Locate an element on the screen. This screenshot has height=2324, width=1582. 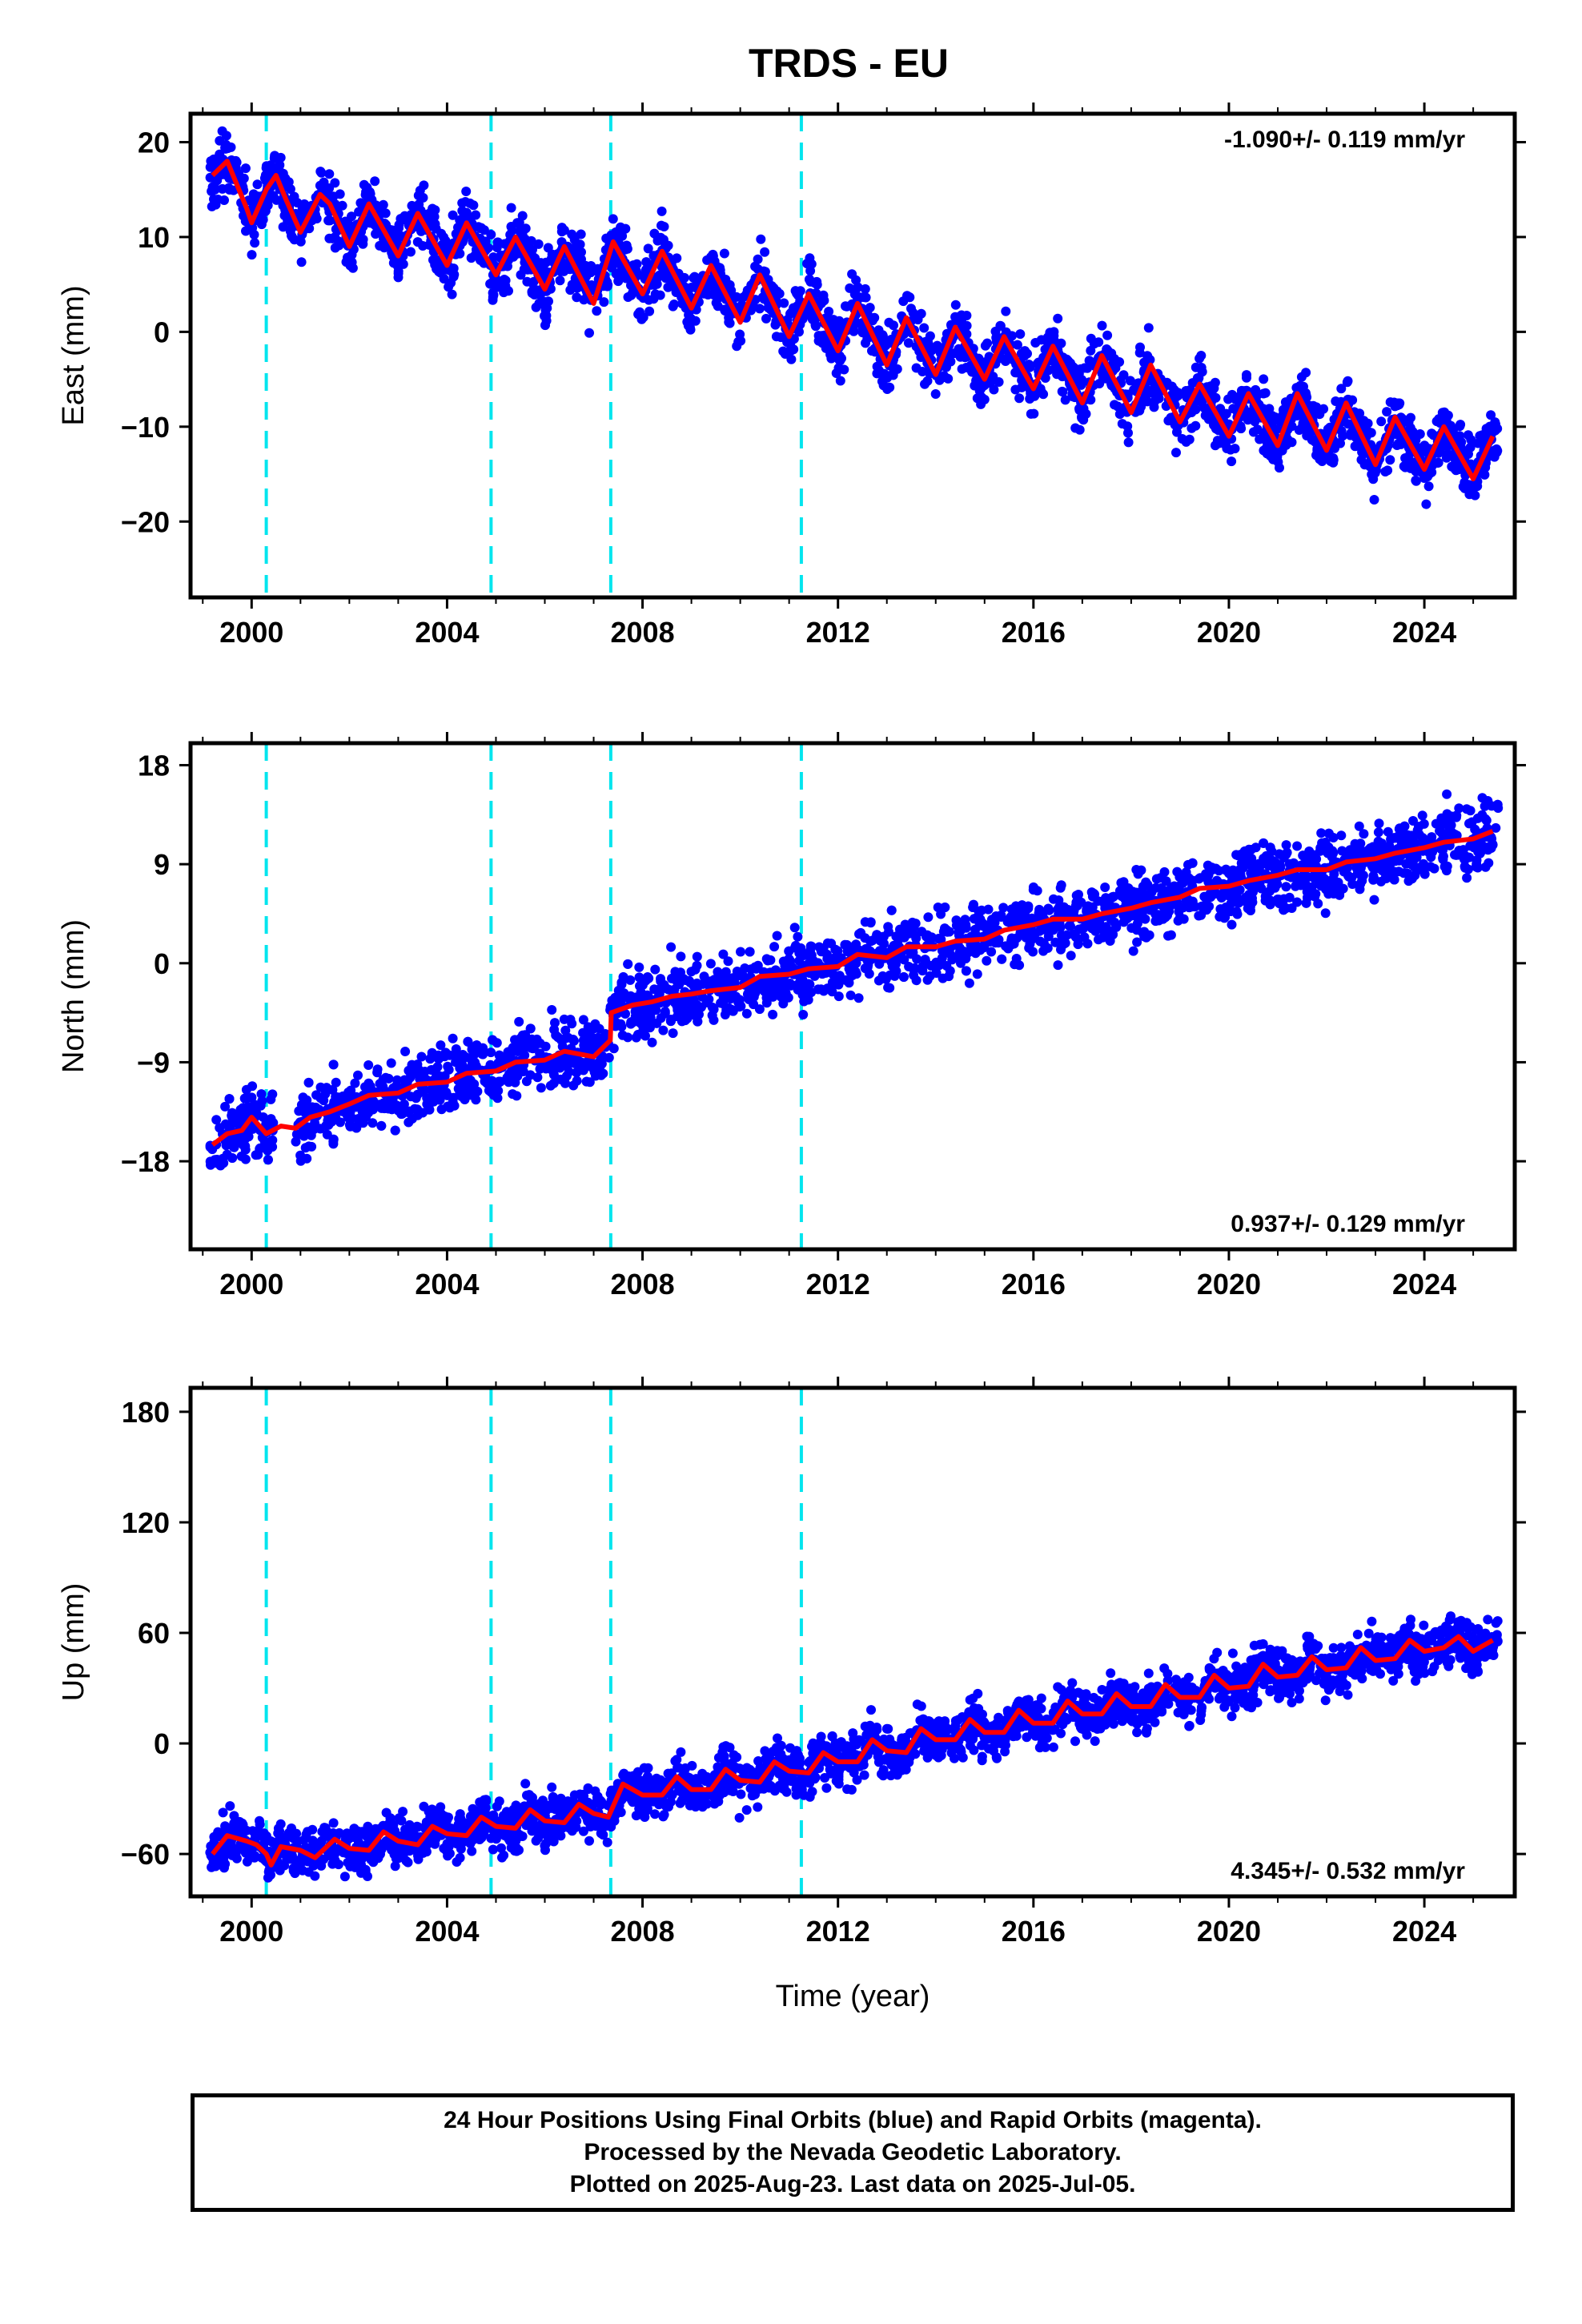
y-tick-label: 10 is located at coordinates (154, 238).